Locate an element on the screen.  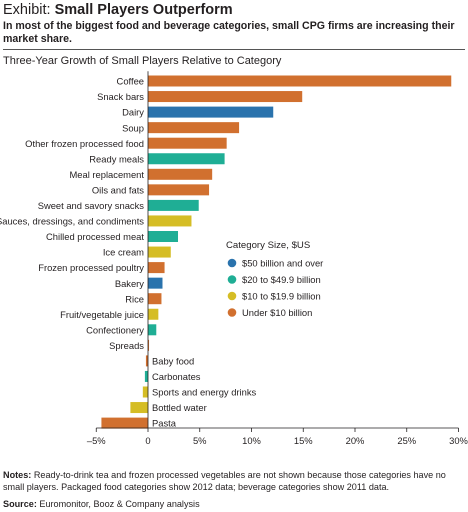
bar-sweet-and-savory-snacks is located at coordinates (173, 205).